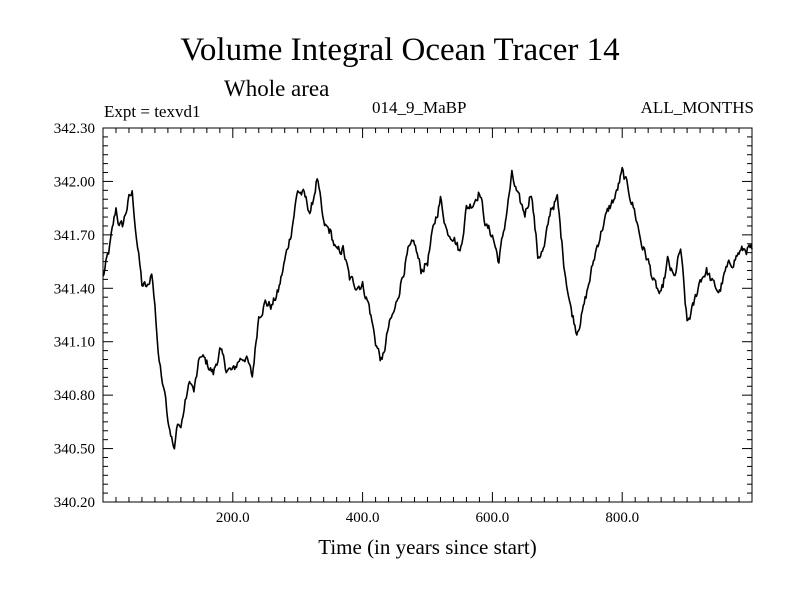 The image size is (800, 600). What do you see at coordinates (277, 88) in the screenshot?
I see `chart-subtitle: Whole area` at bounding box center [277, 88].